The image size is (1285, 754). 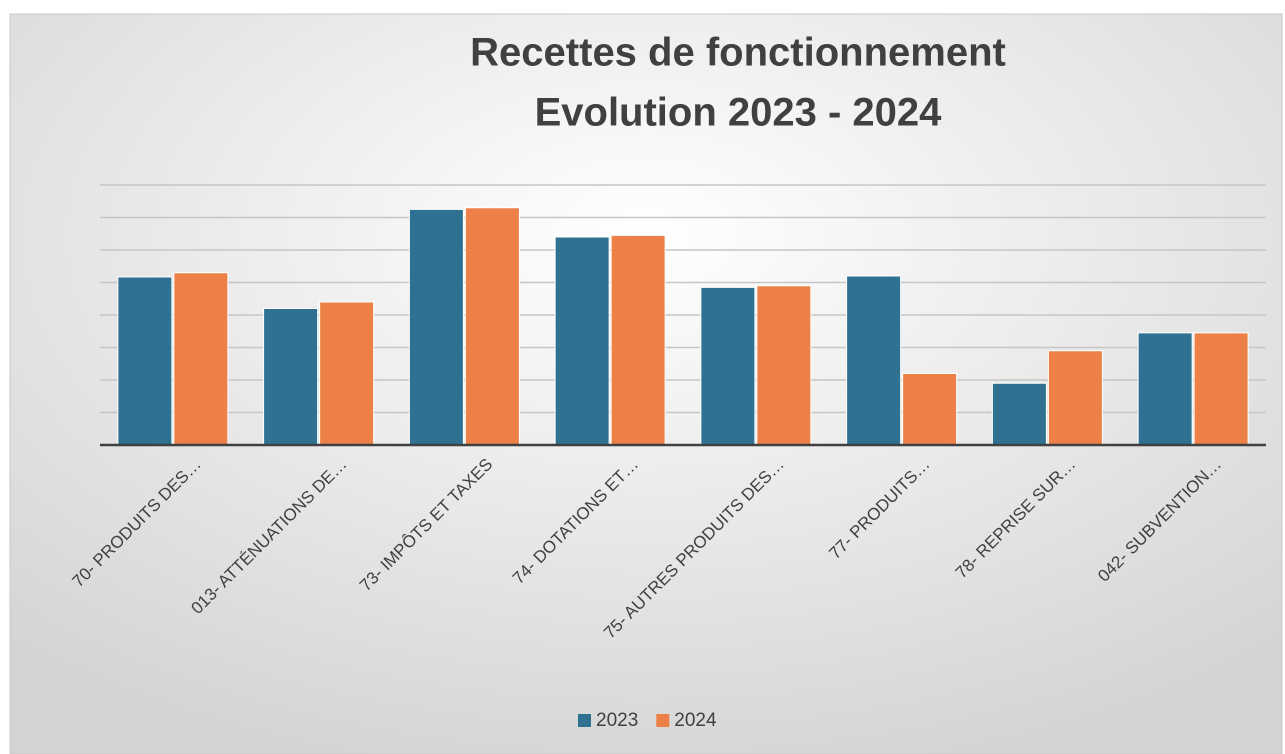 I want to click on chart-title: Evolution 2023 - 2024, so click(x=739, y=113).